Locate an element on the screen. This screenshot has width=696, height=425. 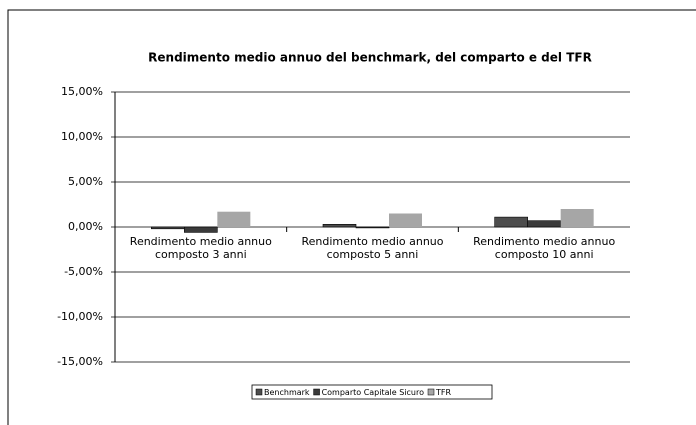
legend-label: Benchmark is located at coordinates (287, 392).